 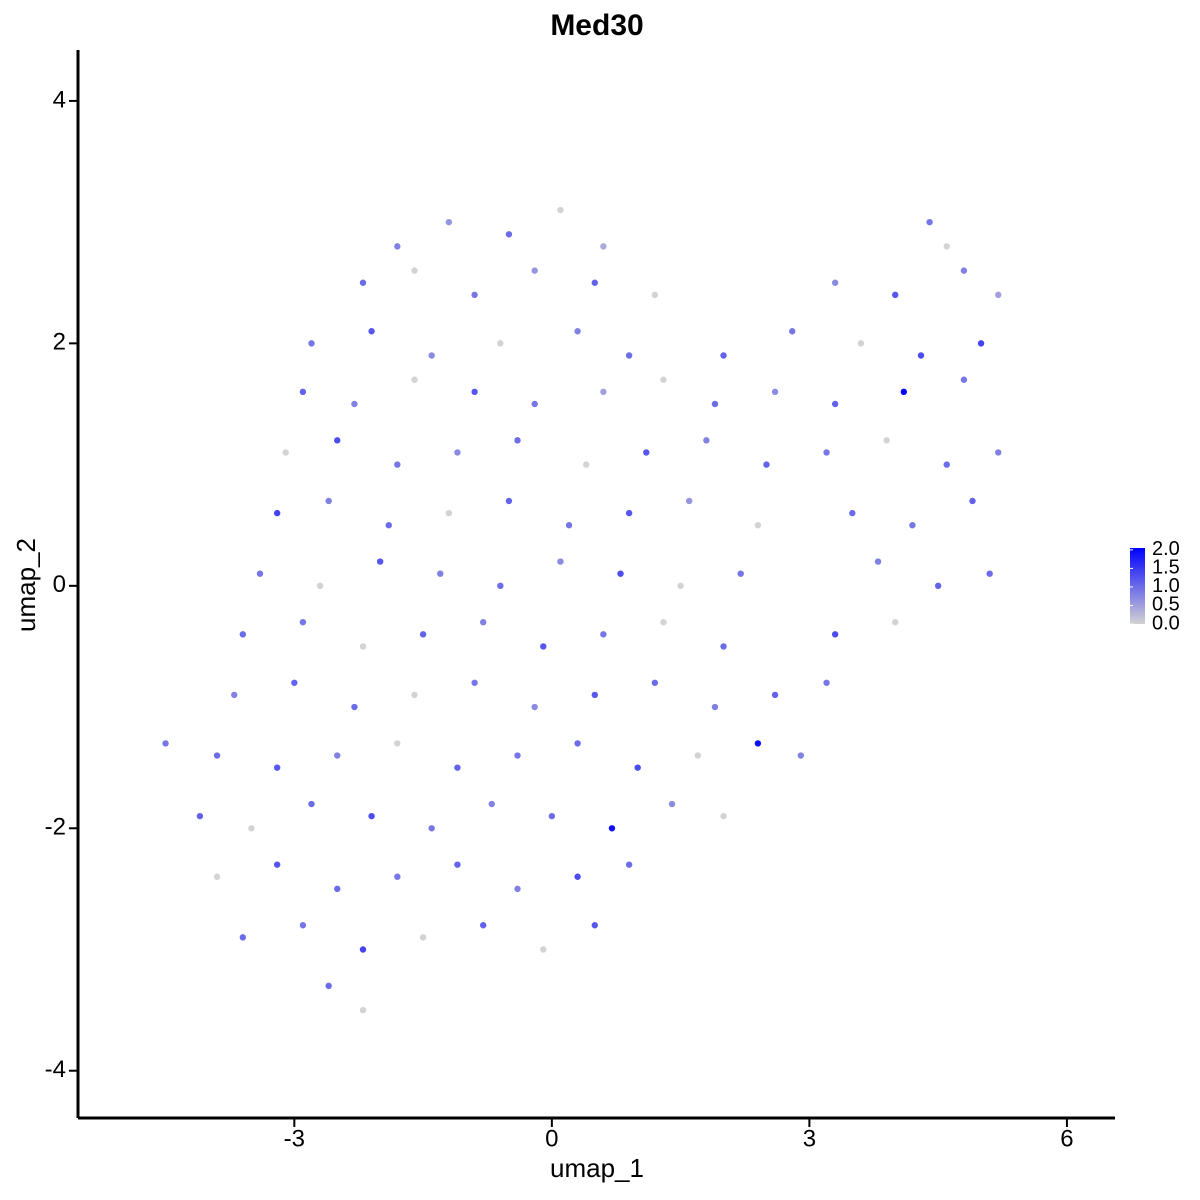 What do you see at coordinates (1166, 586) in the screenshot?
I see `colorbar-tick-label: 1.0` at bounding box center [1166, 586].